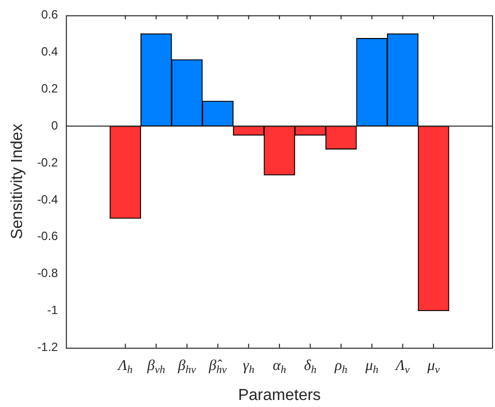 The height and width of the screenshot is (407, 495). What do you see at coordinates (47, 273) in the screenshot?
I see `y-tick-label: -0.8` at bounding box center [47, 273].